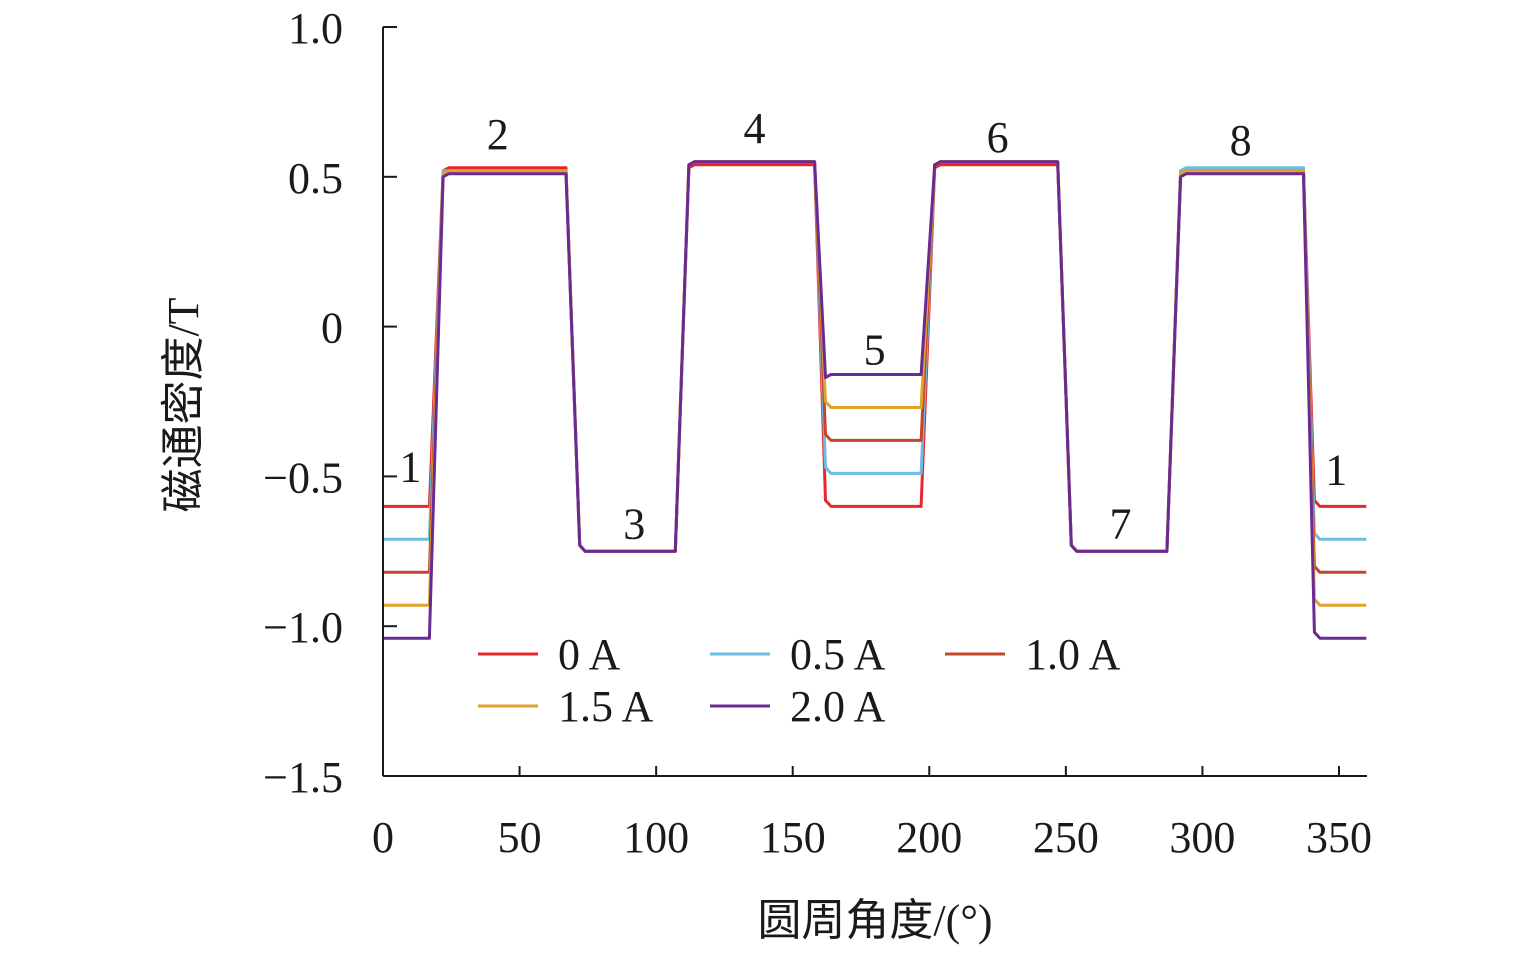  I want to click on region-label: 5, so click(875, 350).